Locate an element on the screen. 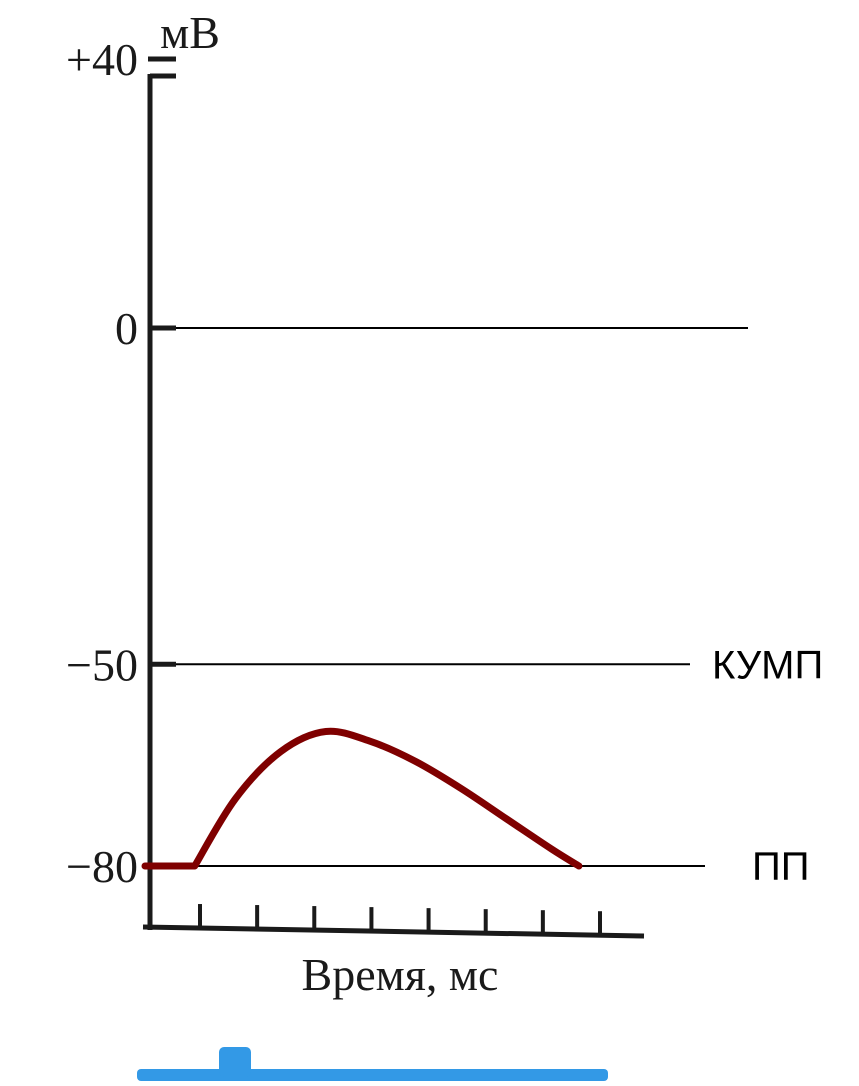 The width and height of the screenshot is (859, 1086). y-tick-label: −50 is located at coordinates (102, 664).